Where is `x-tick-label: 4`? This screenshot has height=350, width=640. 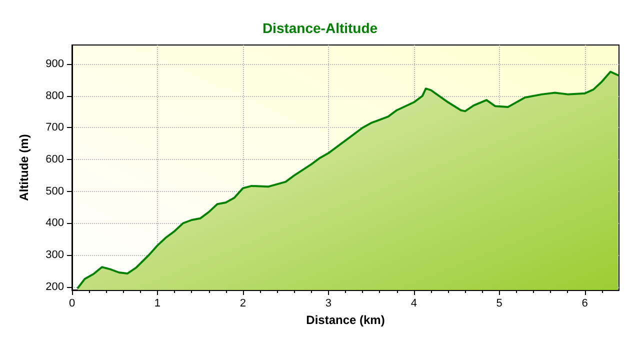 x-tick-label: 4 is located at coordinates (413, 304).